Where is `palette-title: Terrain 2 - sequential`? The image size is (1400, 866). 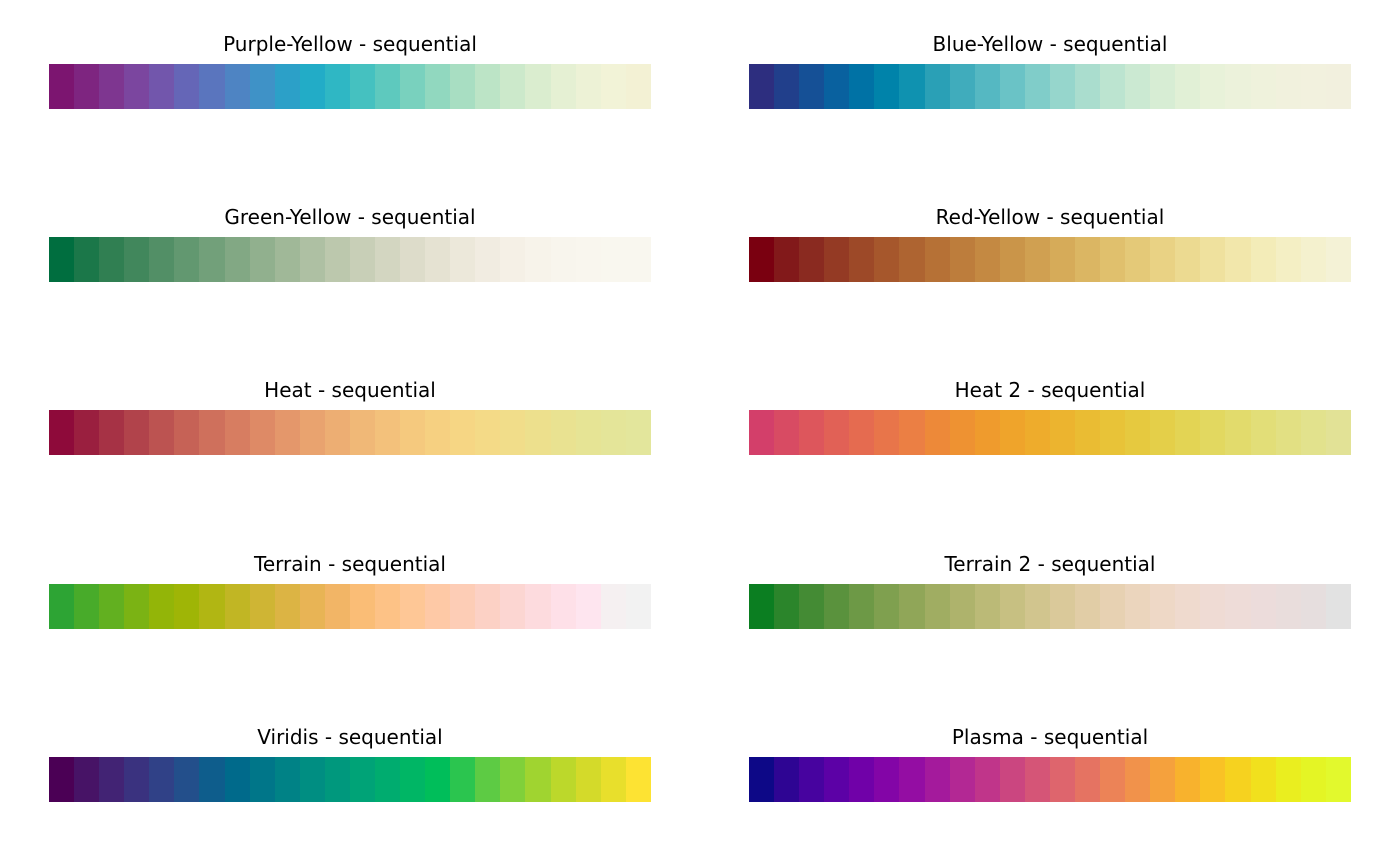
palette-title: Terrain 2 - sequential is located at coordinates (1050, 564).